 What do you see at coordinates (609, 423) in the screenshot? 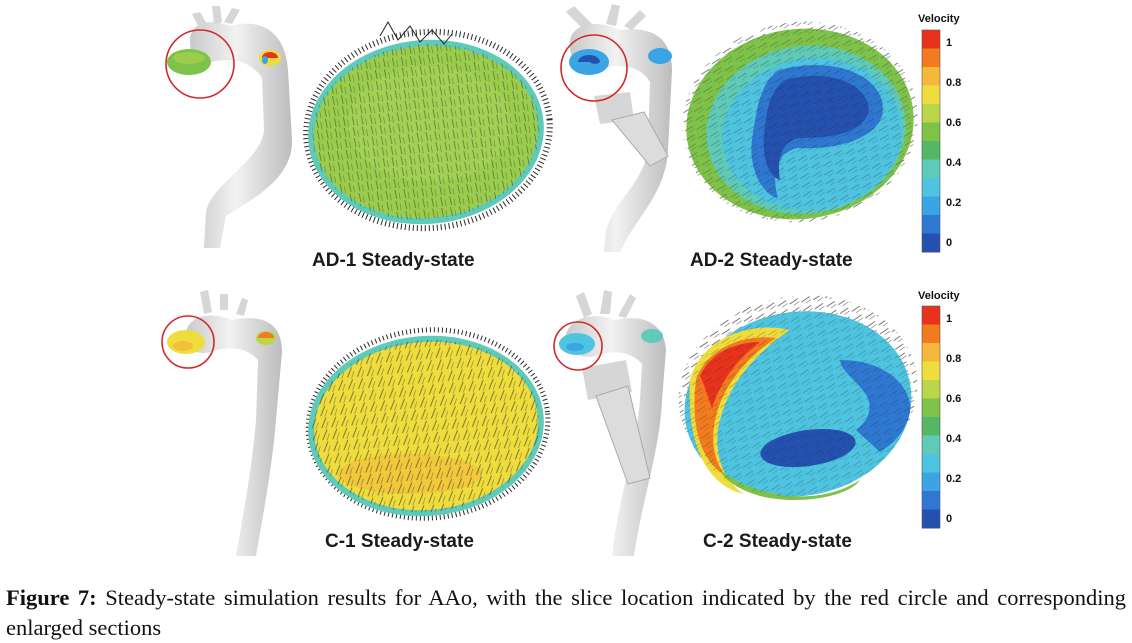
I see `c2-aorta-model` at bounding box center [609, 423].